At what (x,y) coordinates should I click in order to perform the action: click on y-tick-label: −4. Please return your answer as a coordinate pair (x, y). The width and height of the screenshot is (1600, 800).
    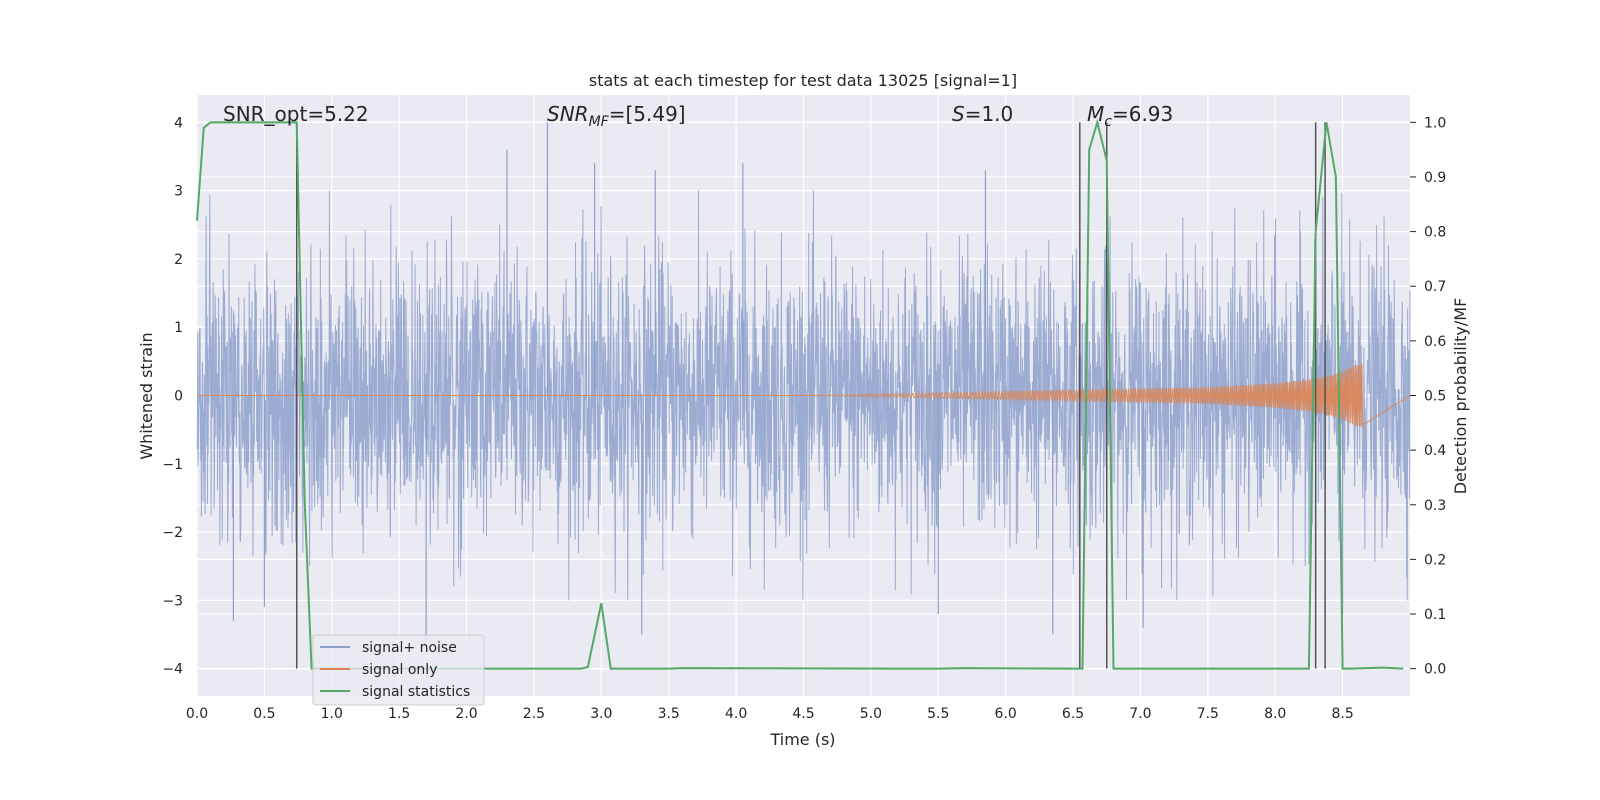
    Looking at the image, I should click on (172, 670).